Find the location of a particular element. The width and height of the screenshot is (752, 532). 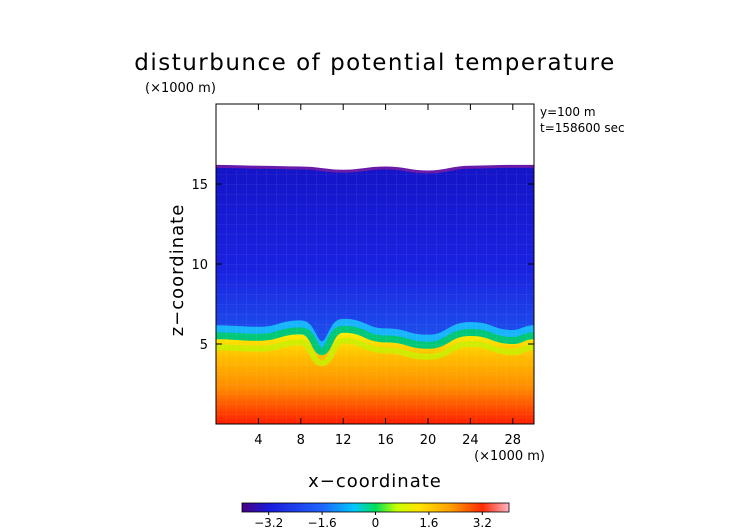

colorbar is located at coordinates (375, 507).